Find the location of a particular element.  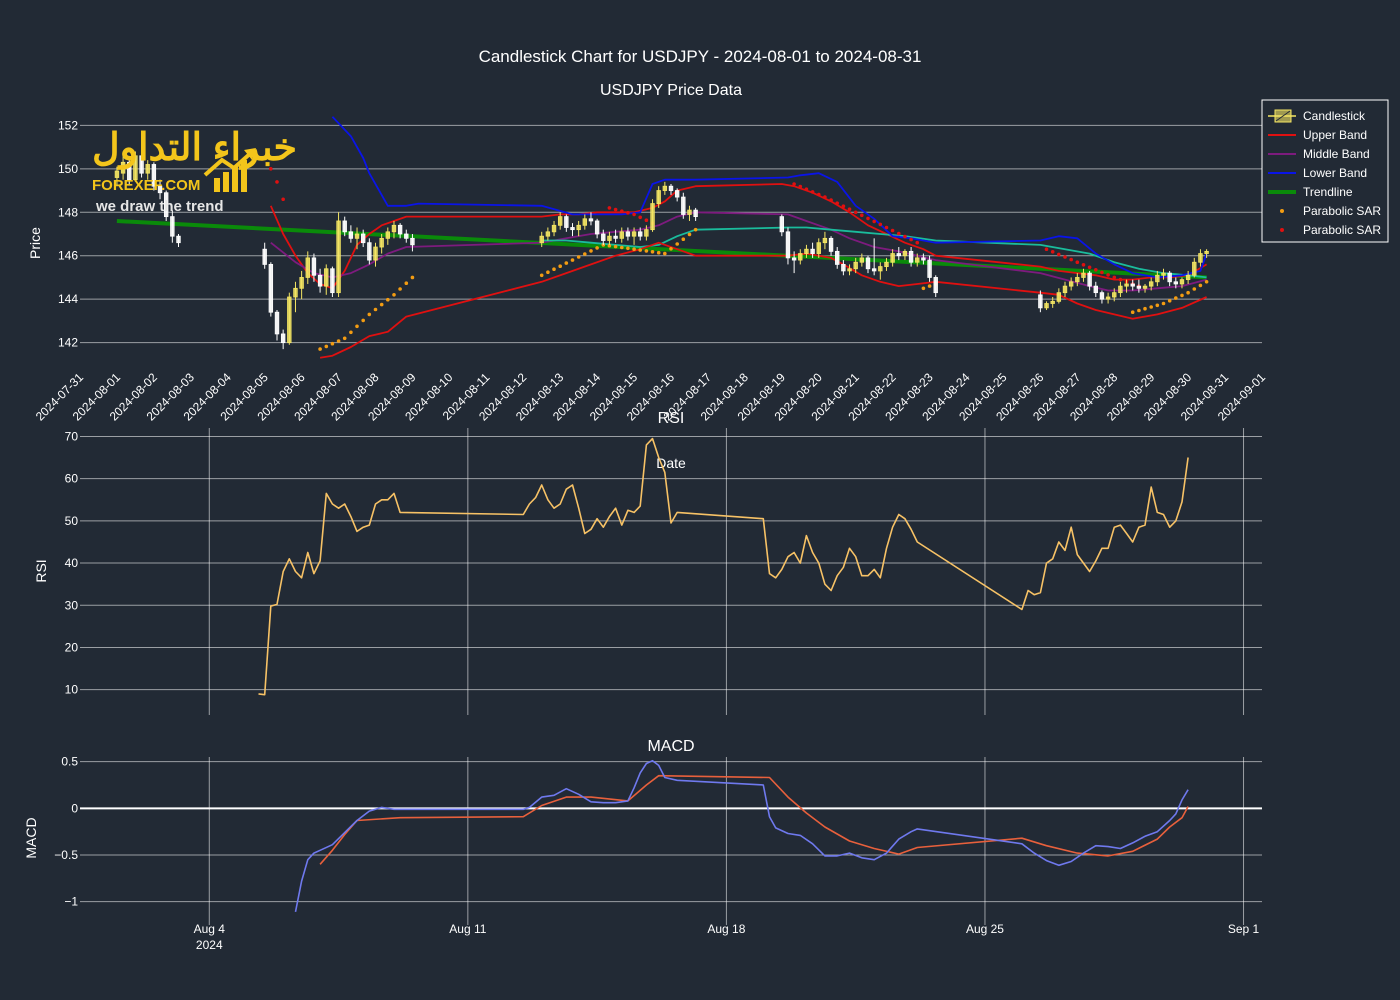

legend-label-sar-red: Parabolic SAR is located at coordinates (1342, 230).